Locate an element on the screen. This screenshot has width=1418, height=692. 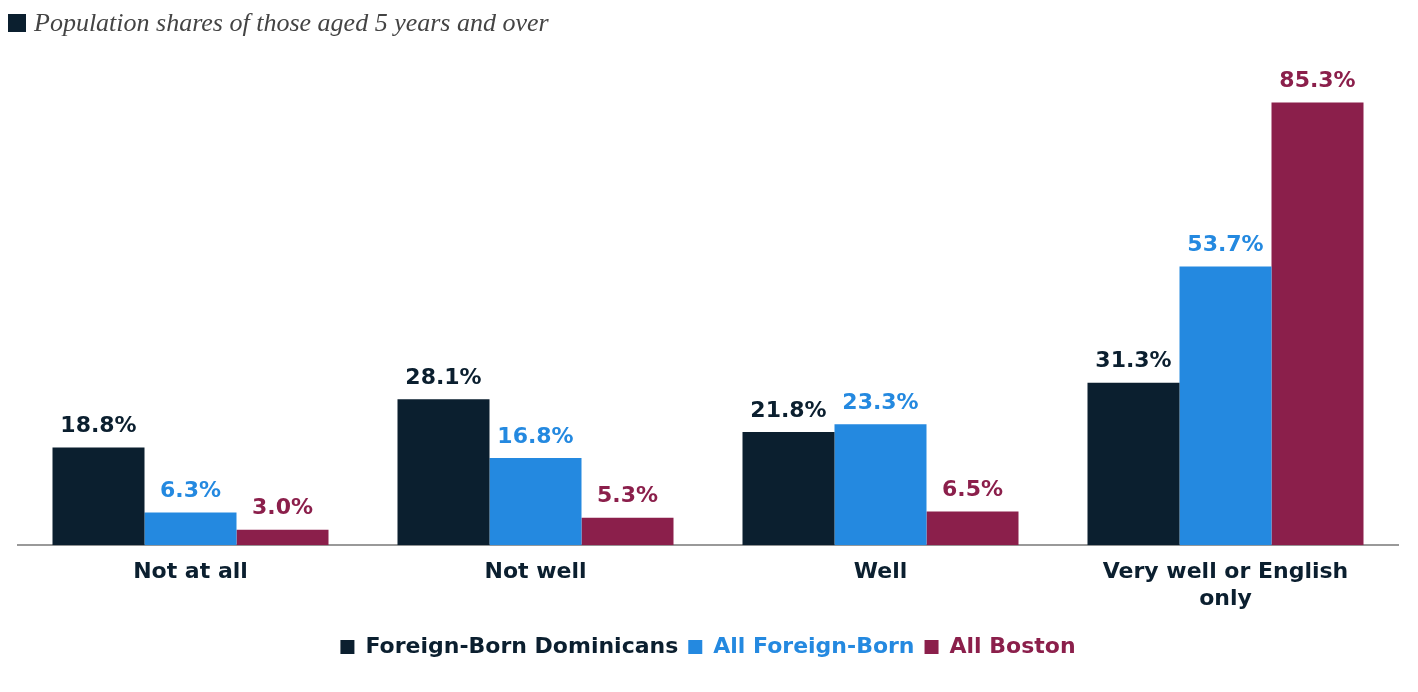
data-label: 23.3% is located at coordinates (880, 401).